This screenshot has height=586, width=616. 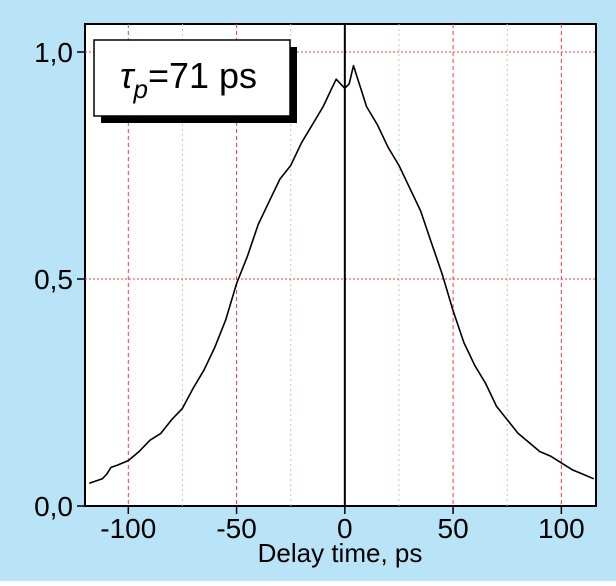 I want to click on x-tick-label: 100, so click(x=561, y=528).